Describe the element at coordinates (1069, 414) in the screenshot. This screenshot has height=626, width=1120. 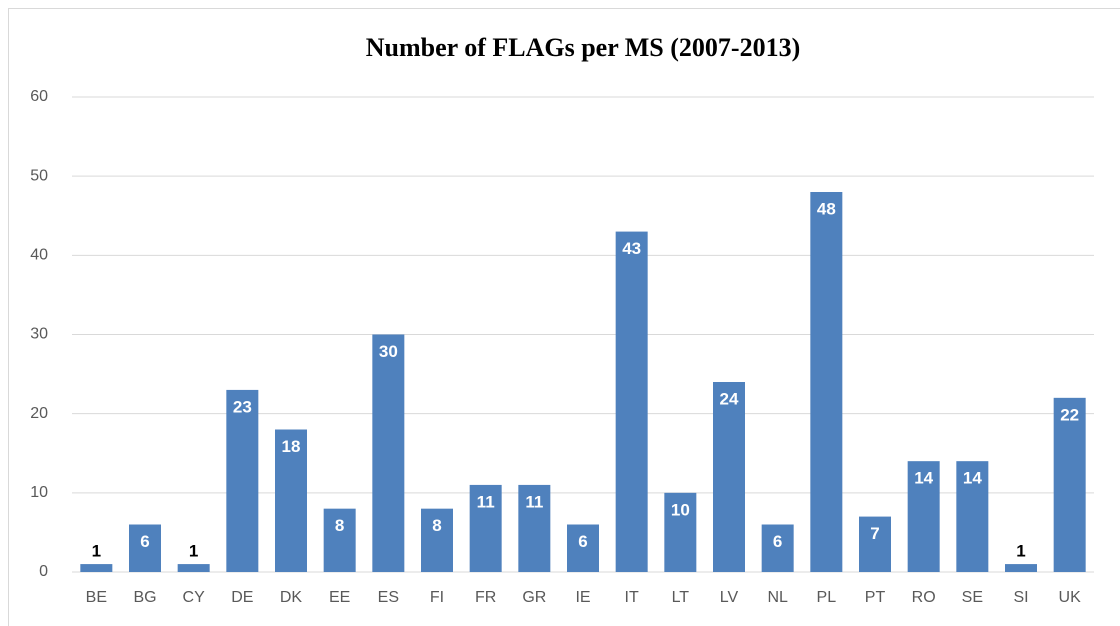
I see `data-label: 22` at that location.